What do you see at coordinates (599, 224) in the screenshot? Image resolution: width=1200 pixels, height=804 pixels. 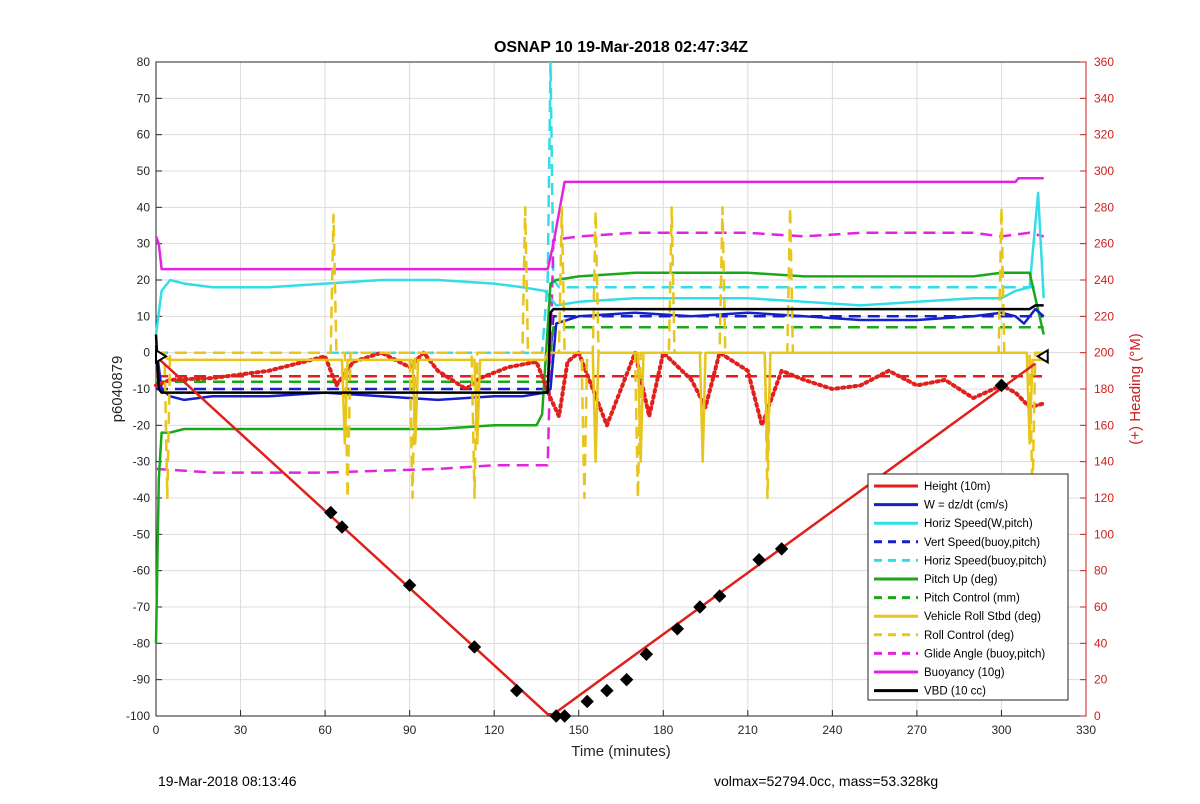 I see `series-buoyancy-10g` at bounding box center [599, 224].